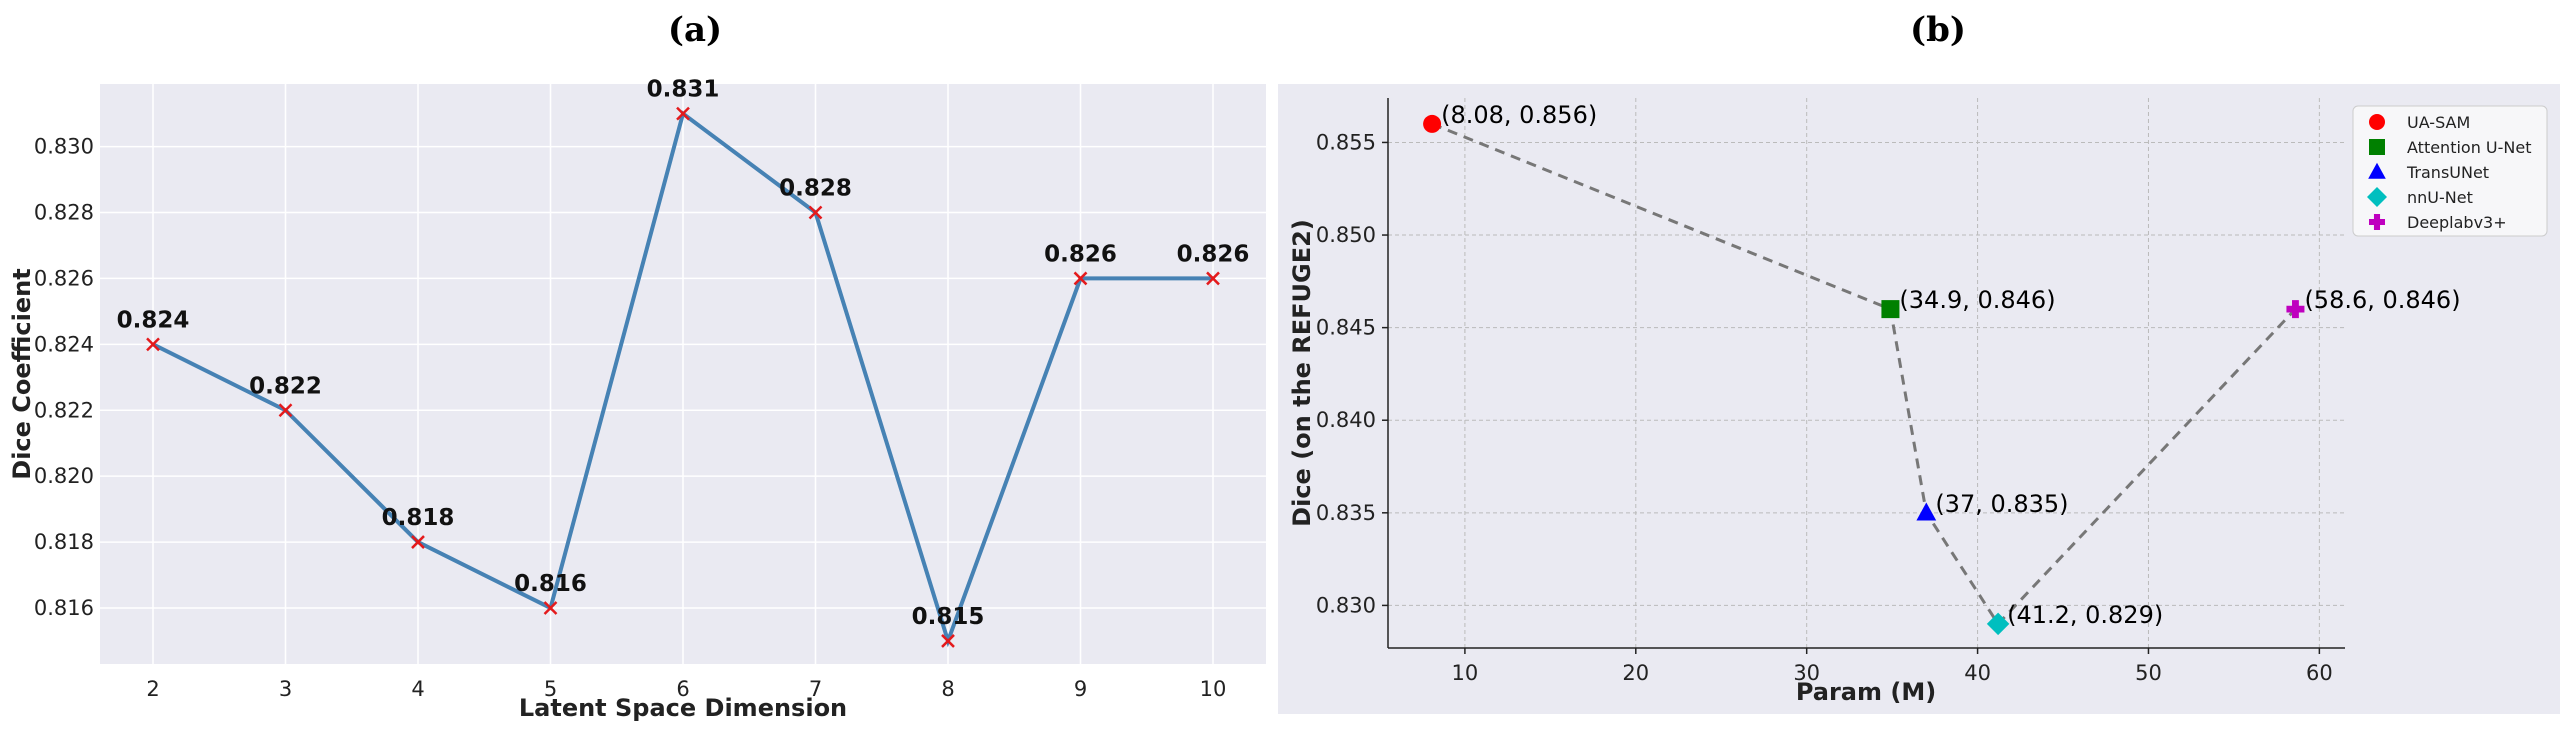  I want to click on legend-label: nnU-Net, so click(2440, 197).